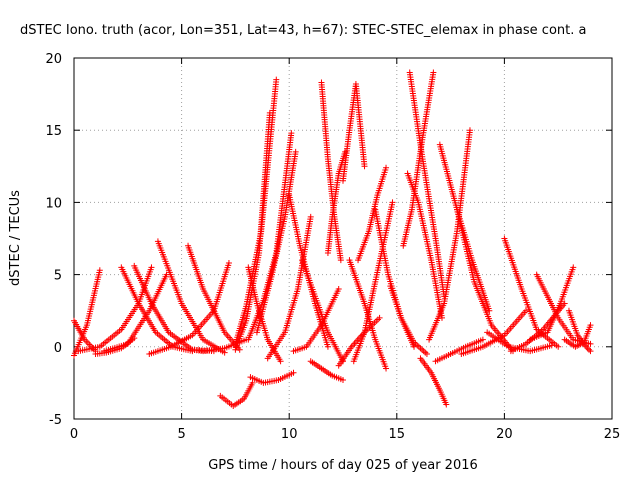  Describe the element at coordinates (15, 238) in the screenshot. I see `y-axis-label: dSTEC / TECUs` at that location.